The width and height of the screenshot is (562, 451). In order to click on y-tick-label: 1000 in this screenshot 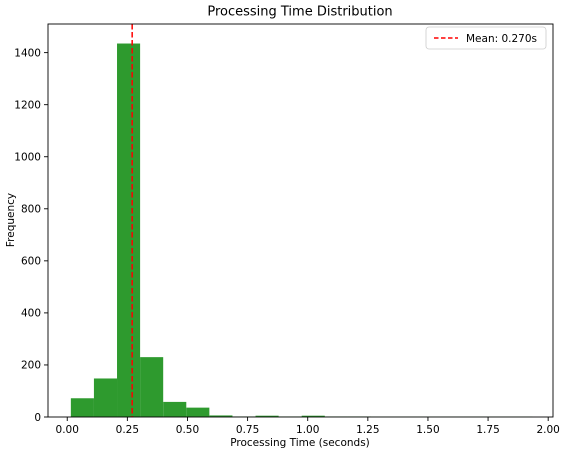, I will do `click(27, 158)`.